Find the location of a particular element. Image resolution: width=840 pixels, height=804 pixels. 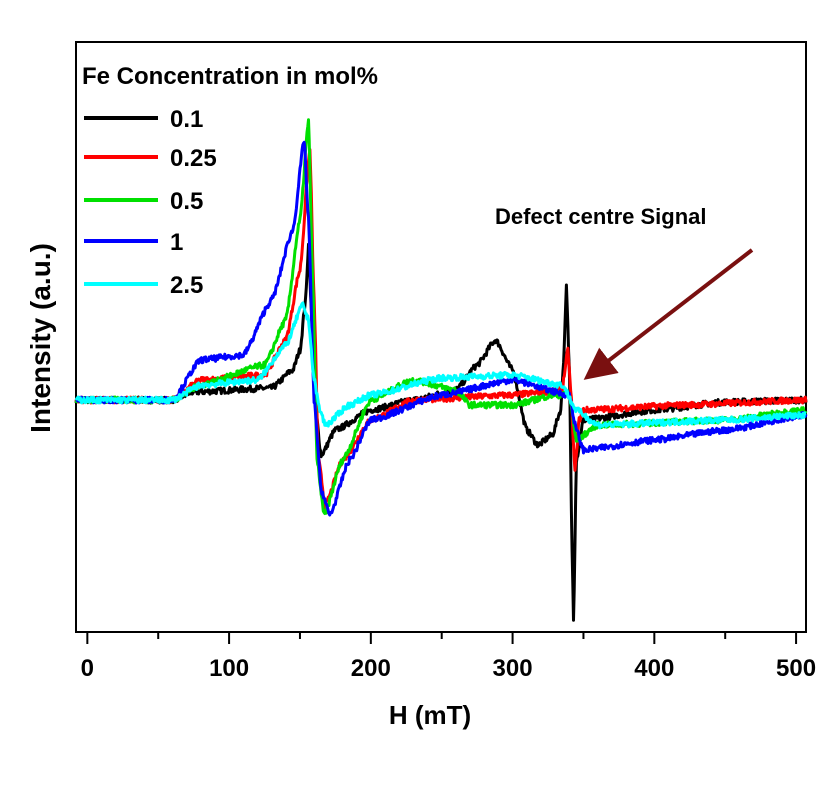

x-tick-label: 0 is located at coordinates (87, 668).